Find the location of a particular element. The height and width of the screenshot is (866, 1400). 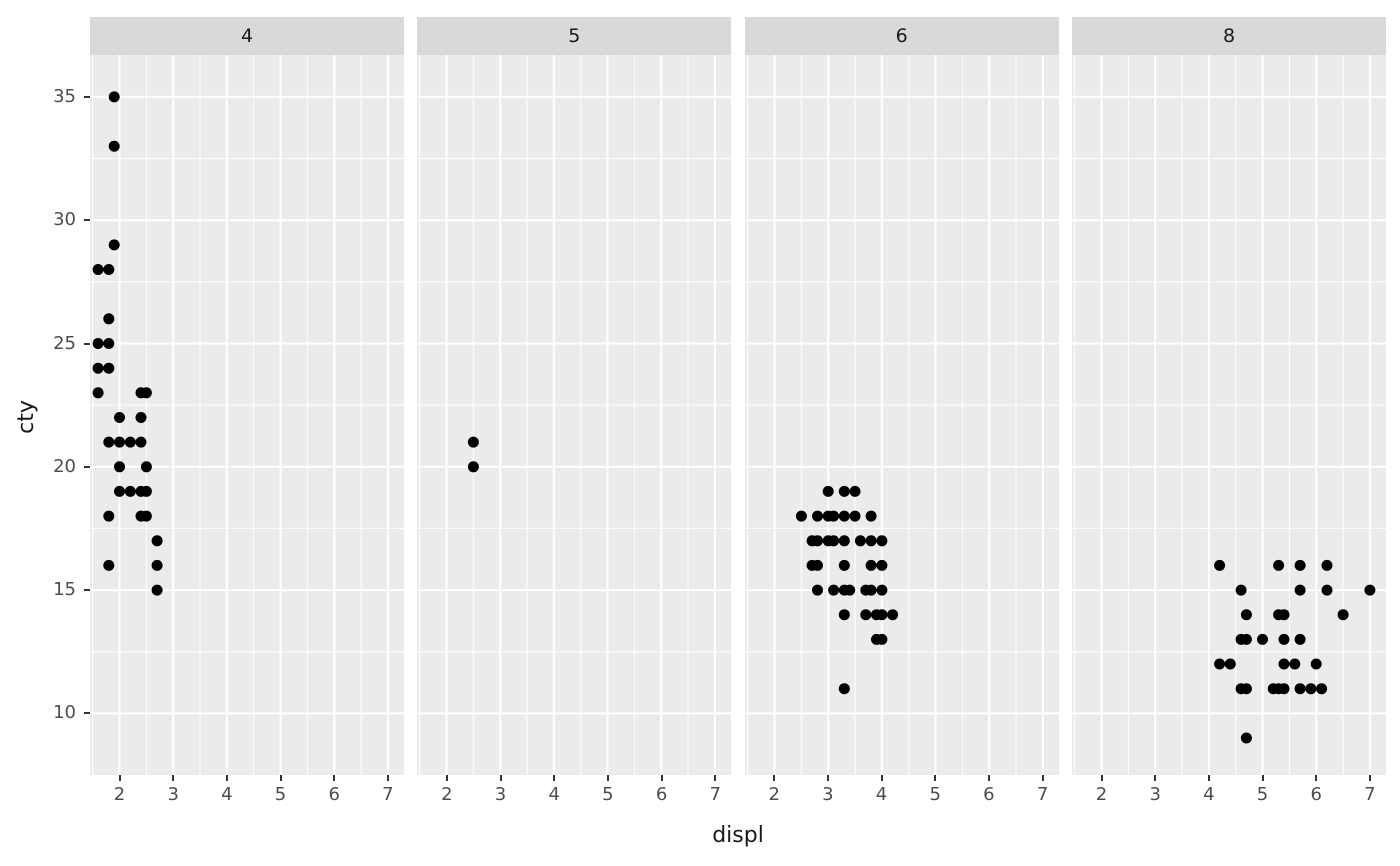

x-axis-title: displ is located at coordinates (738, 835).